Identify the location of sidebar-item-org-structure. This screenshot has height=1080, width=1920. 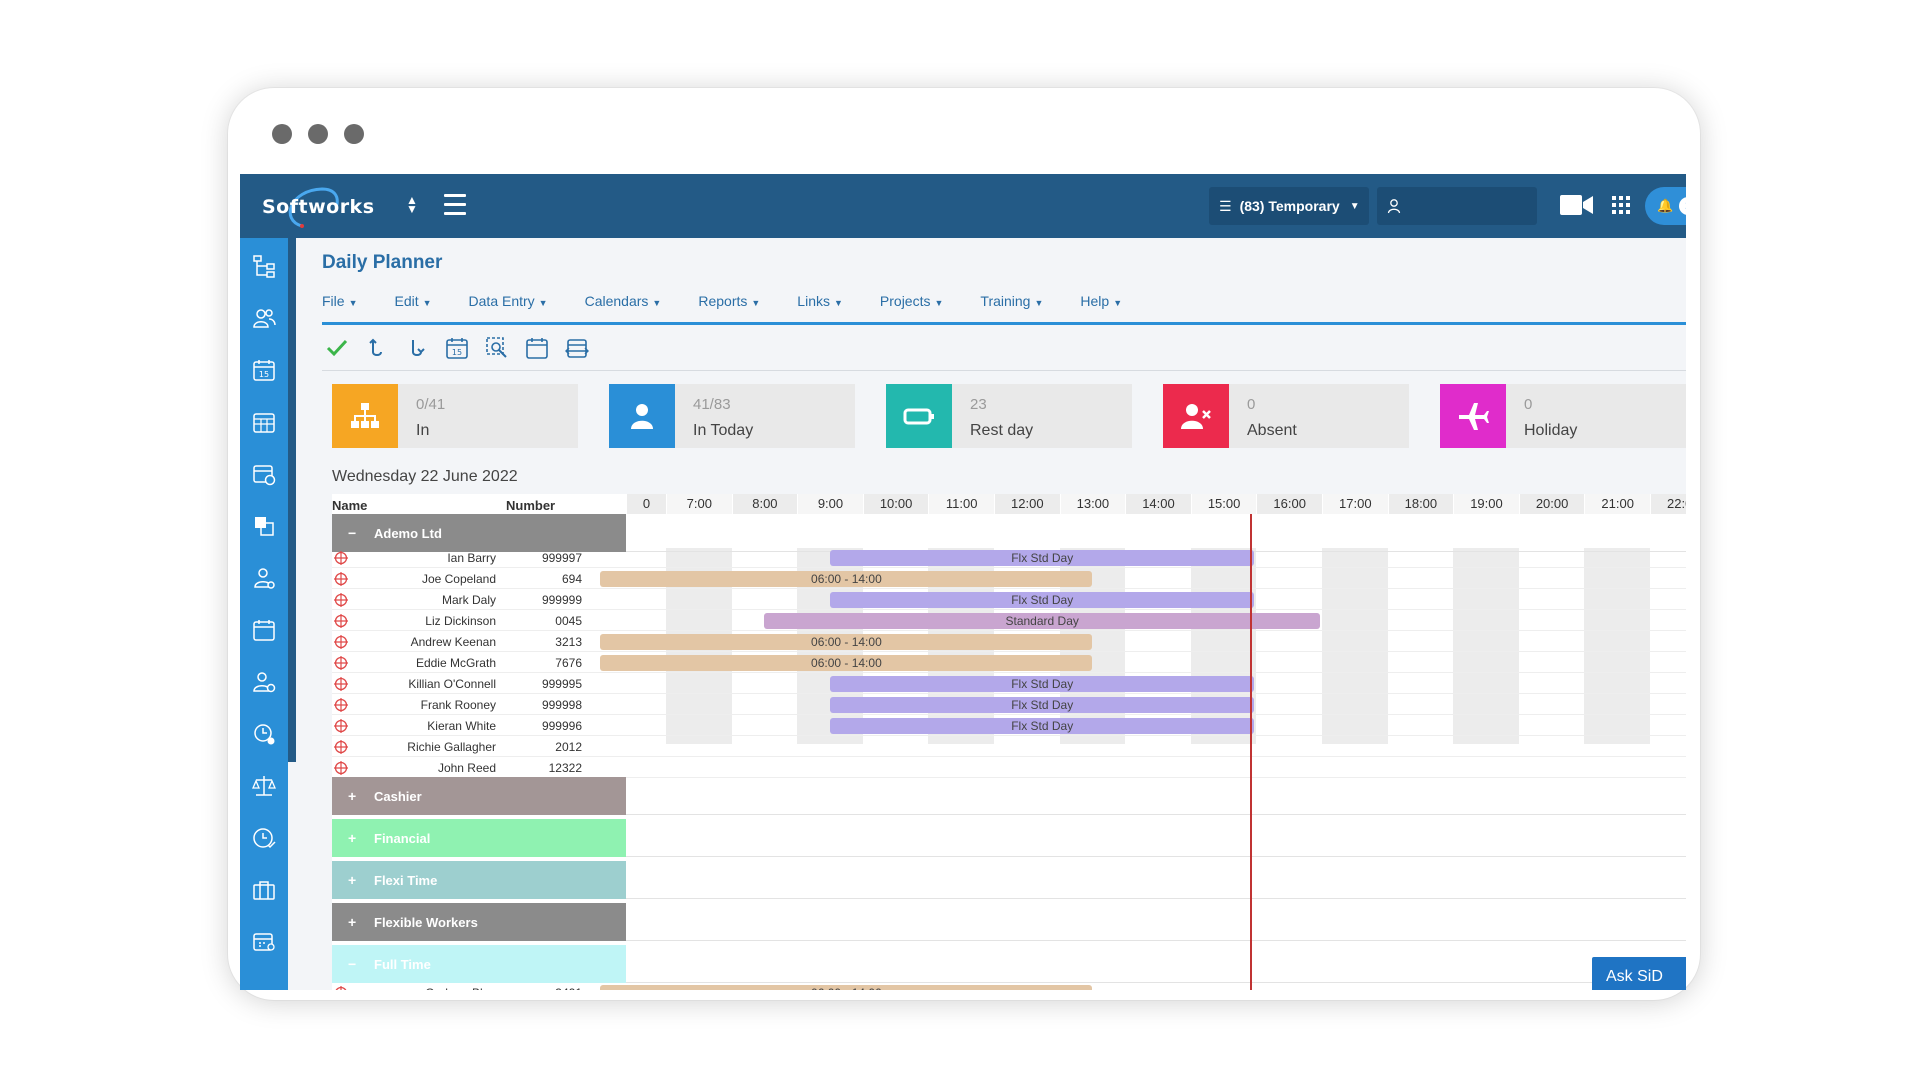
(264, 266).